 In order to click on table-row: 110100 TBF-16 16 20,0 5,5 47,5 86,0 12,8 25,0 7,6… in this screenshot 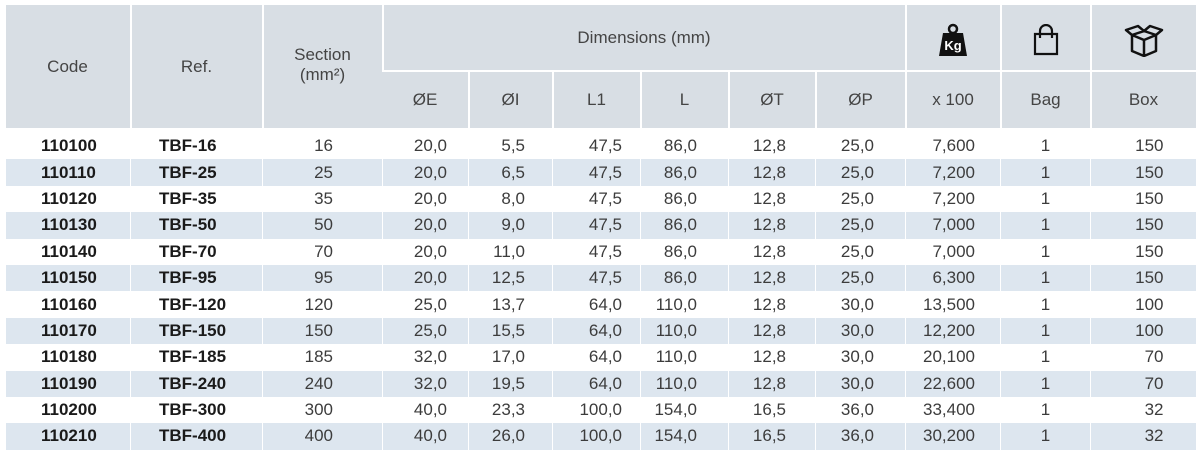, I will do `click(600, 146)`.